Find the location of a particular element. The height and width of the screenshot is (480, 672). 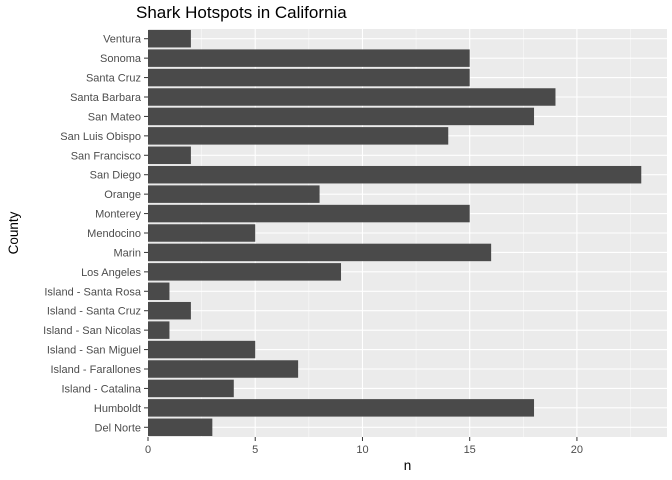

bar-santa-barbara is located at coordinates (352, 97).